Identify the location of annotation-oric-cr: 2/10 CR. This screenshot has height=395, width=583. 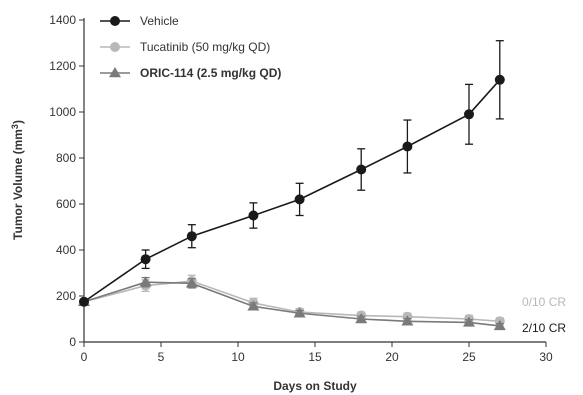
(544, 328).